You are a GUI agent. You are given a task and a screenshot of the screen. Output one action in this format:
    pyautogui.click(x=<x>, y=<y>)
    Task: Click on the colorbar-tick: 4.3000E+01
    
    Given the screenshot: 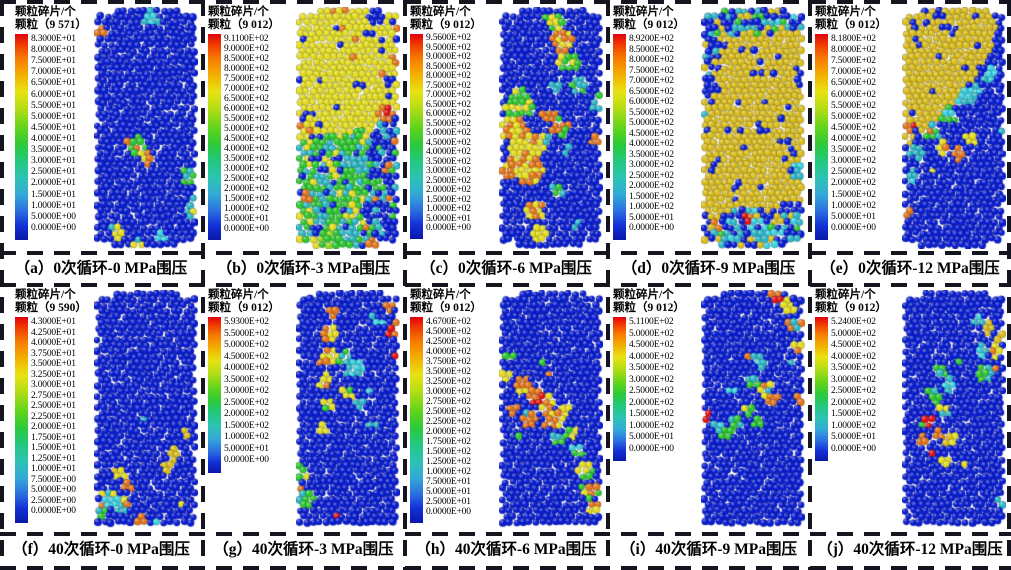 What is the action you would take?
    pyautogui.click(x=53, y=322)
    